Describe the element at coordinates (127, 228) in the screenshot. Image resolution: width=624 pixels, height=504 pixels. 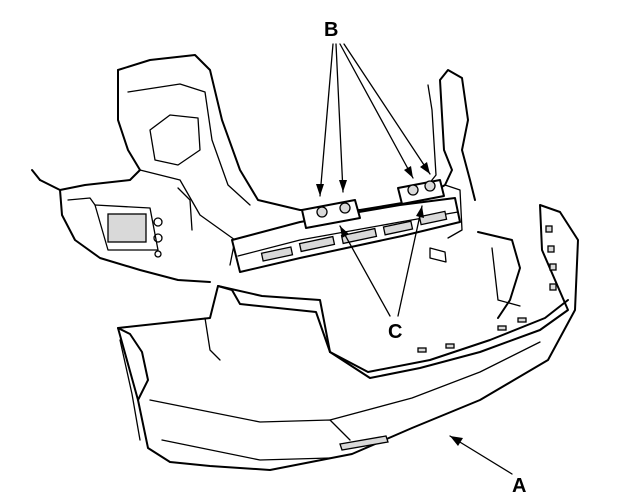
I see `left-lamp-opening` at that location.